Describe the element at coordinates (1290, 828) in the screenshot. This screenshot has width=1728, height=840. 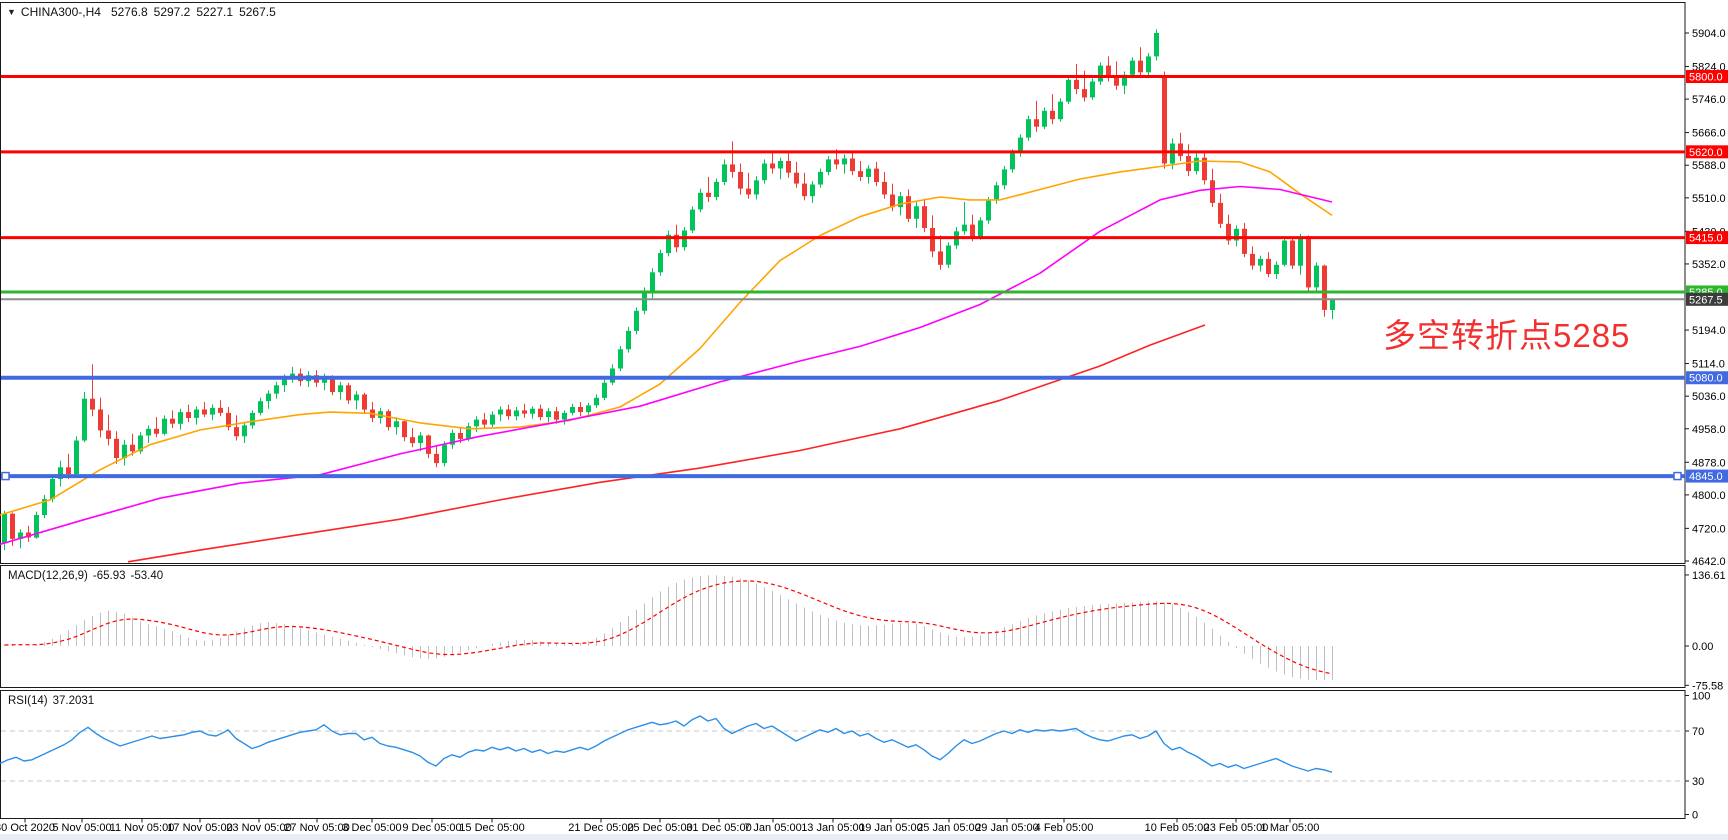
I see `time-tick-label: 1 Mar 05:00` at that location.